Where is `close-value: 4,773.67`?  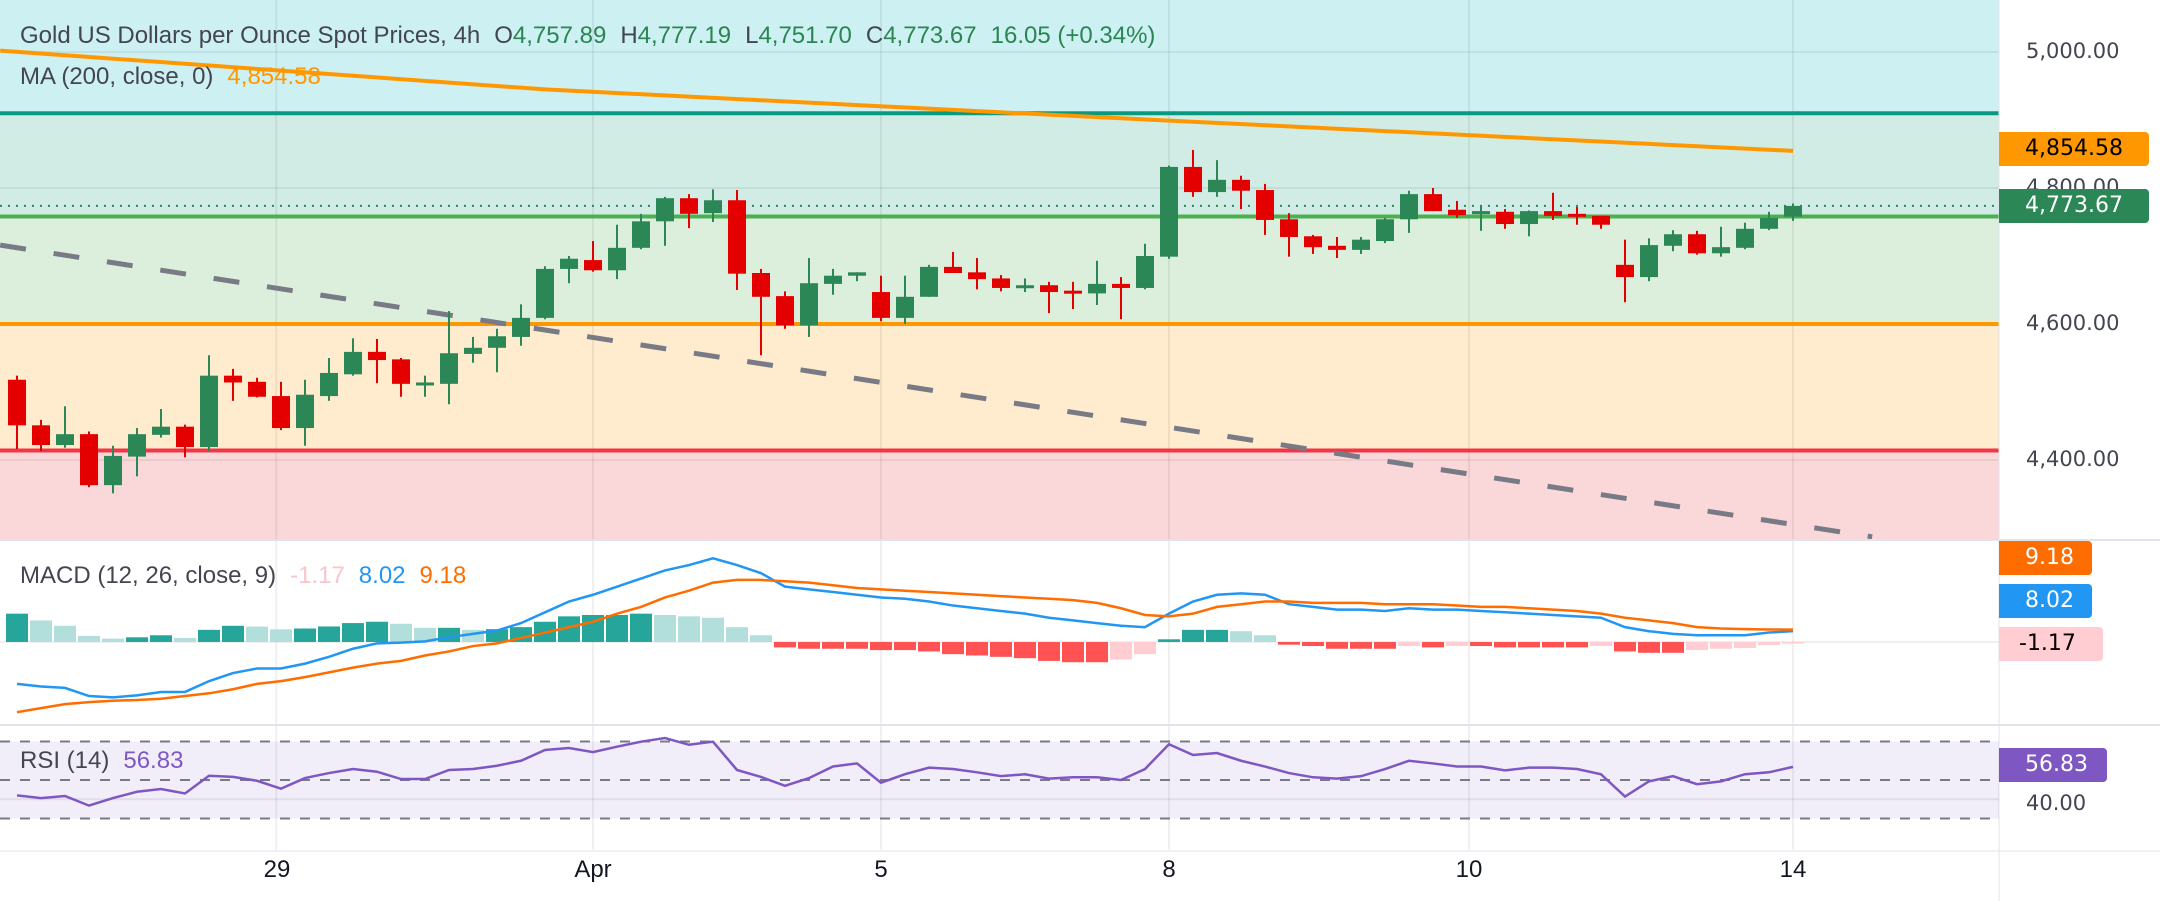 close-value: 4,773.67 is located at coordinates (930, 35).